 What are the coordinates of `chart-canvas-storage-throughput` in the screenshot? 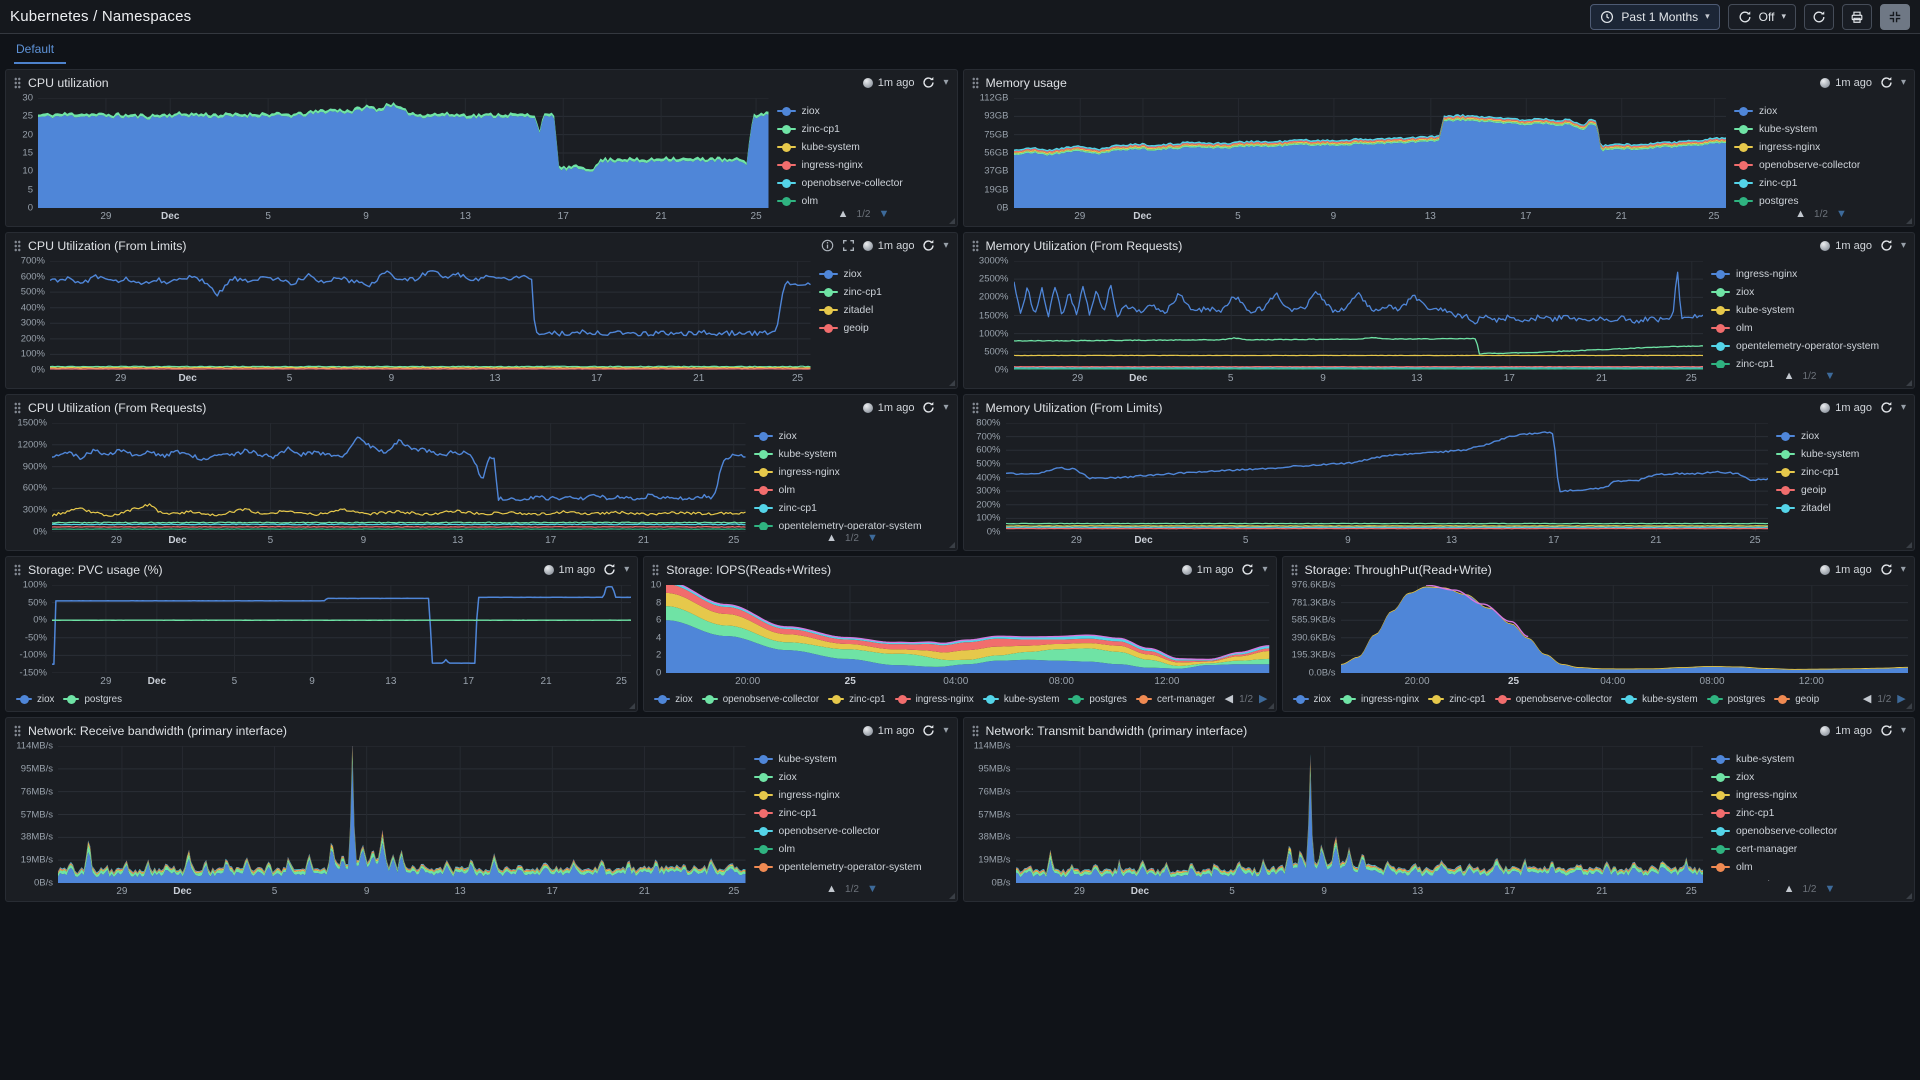 It's located at (1624, 629).